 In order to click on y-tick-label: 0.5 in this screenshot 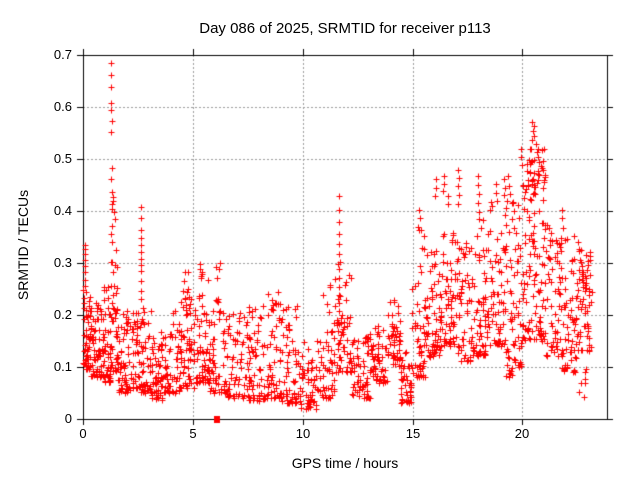, I will do `click(62, 158)`.